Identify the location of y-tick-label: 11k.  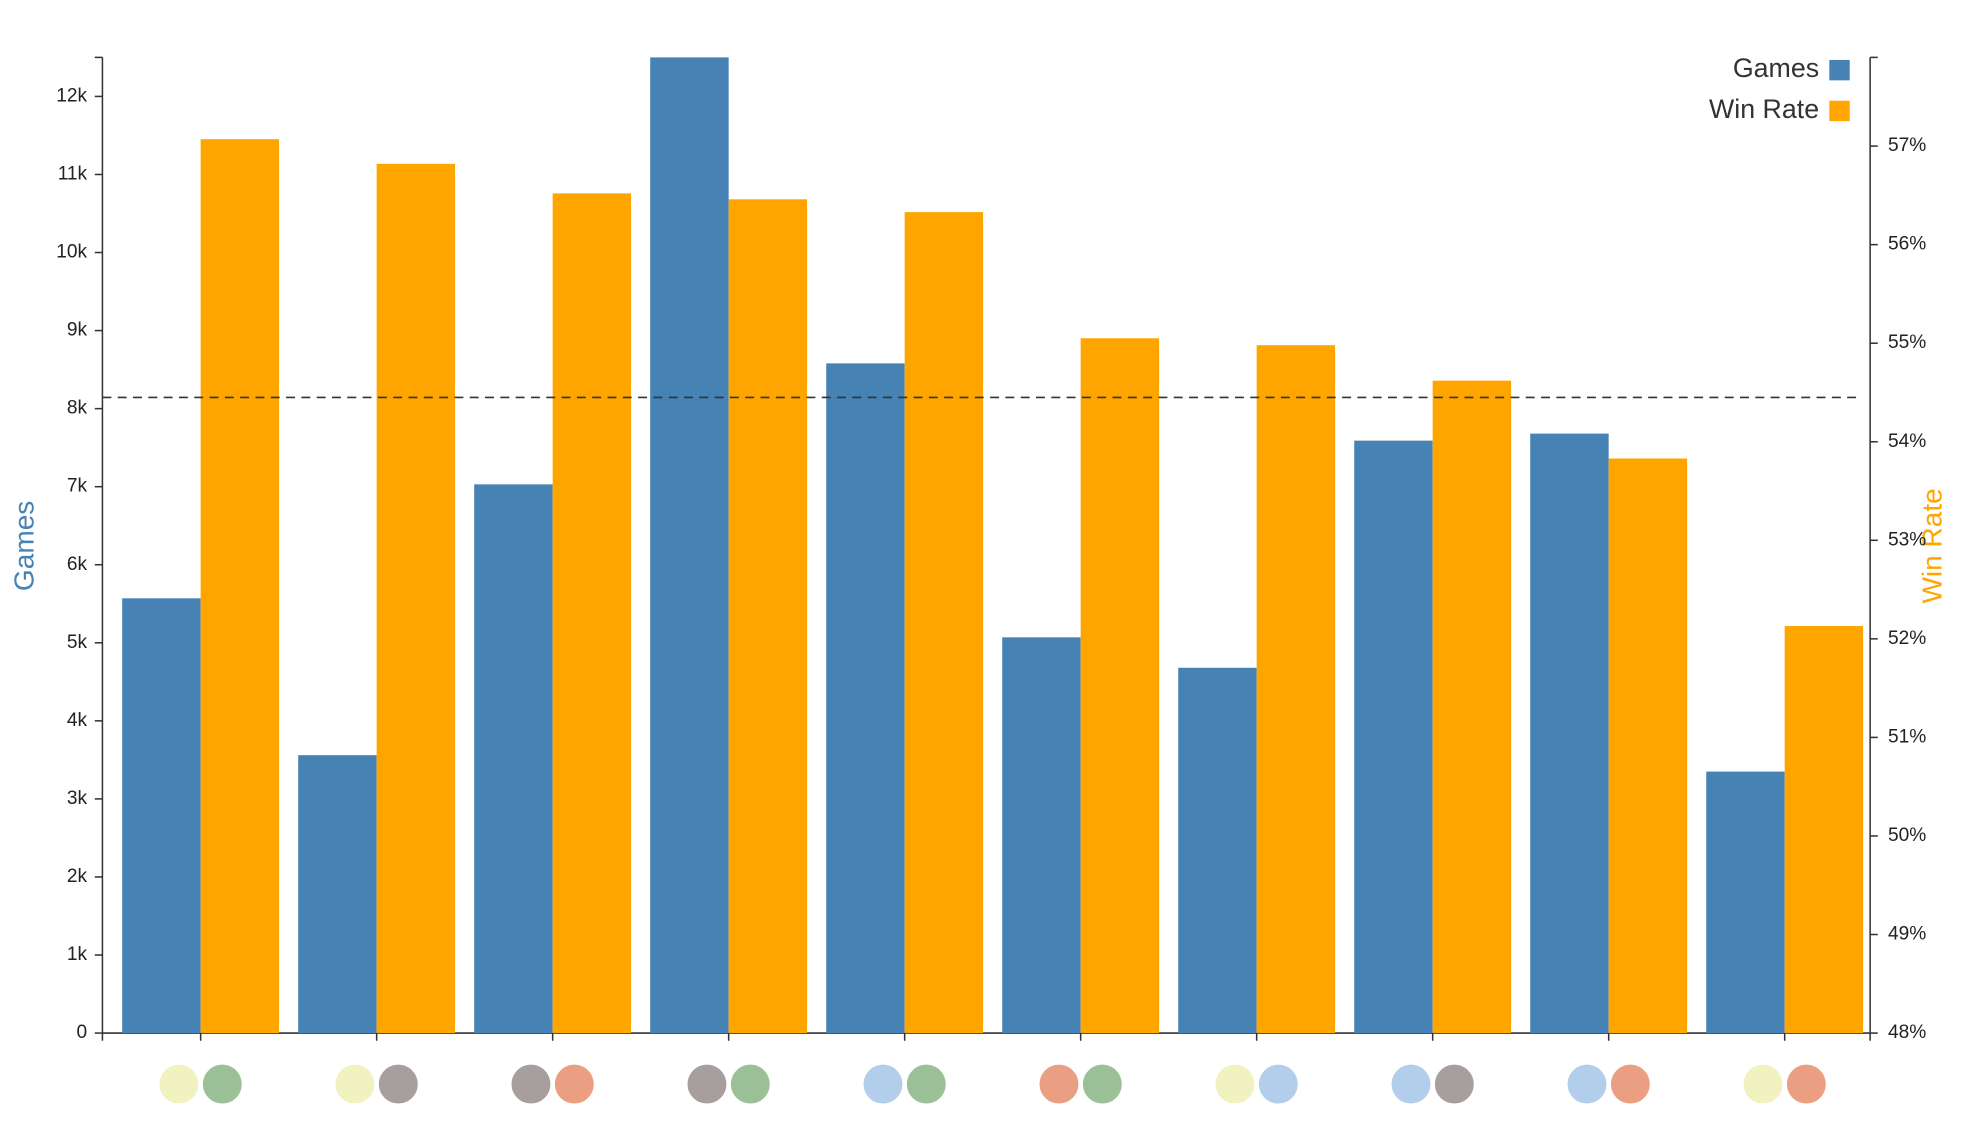
(73, 174).